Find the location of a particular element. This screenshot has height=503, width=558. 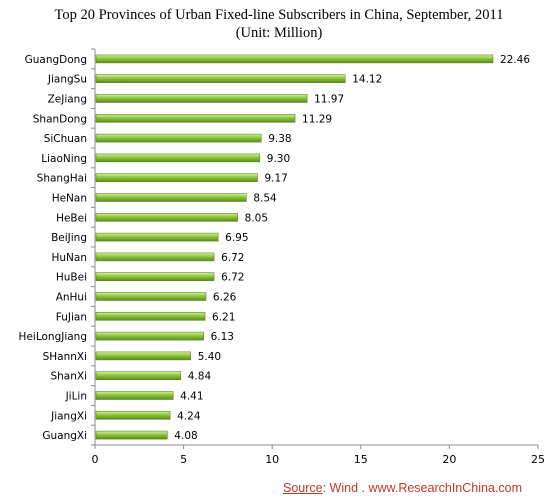

x-tick-label: 5 is located at coordinates (183, 459).